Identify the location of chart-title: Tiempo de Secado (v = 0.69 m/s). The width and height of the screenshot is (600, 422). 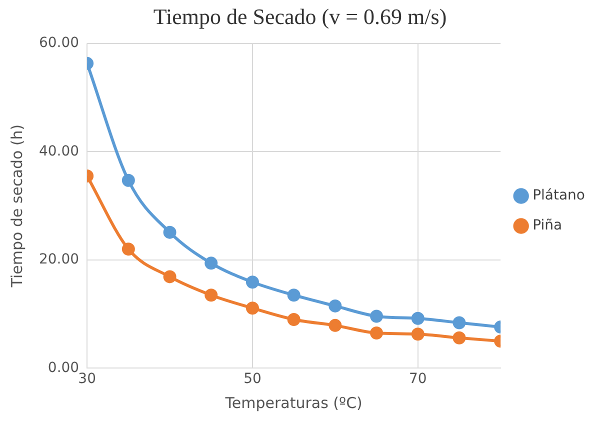
(300, 16).